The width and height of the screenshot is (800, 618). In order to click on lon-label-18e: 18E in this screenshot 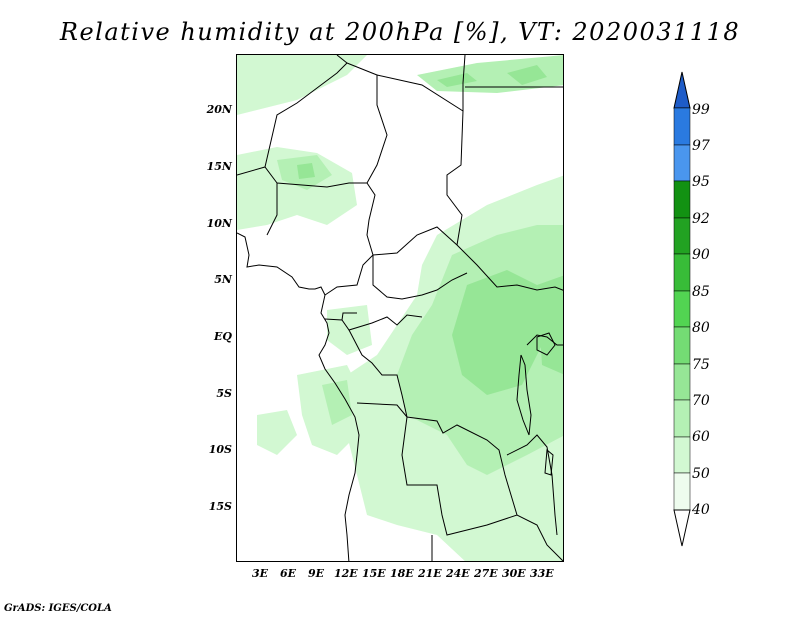, I will do `click(402, 573)`.